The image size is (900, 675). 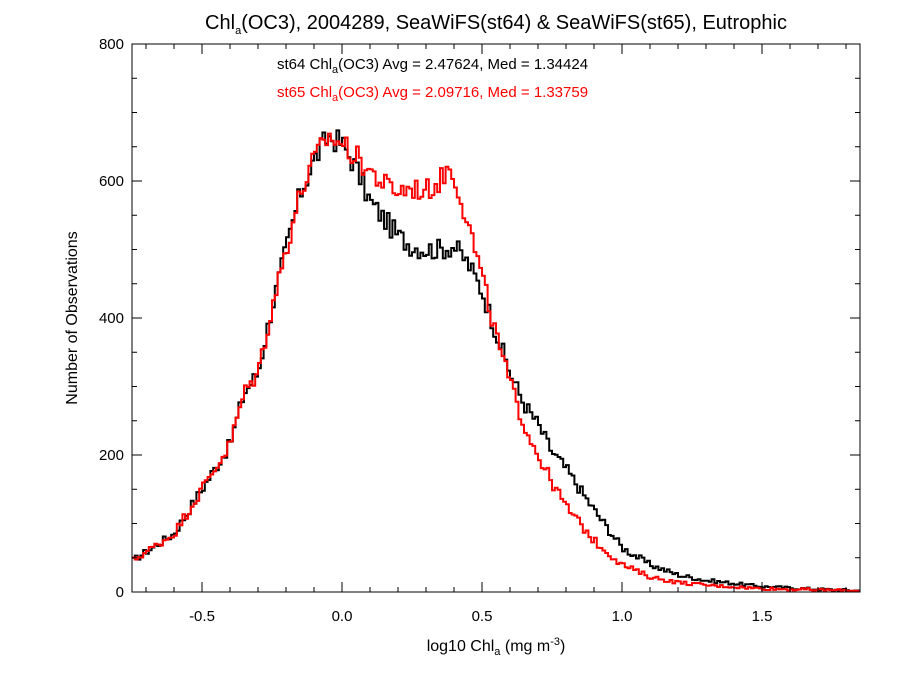 I want to click on x-tick-label: -0.5, so click(x=202, y=616).